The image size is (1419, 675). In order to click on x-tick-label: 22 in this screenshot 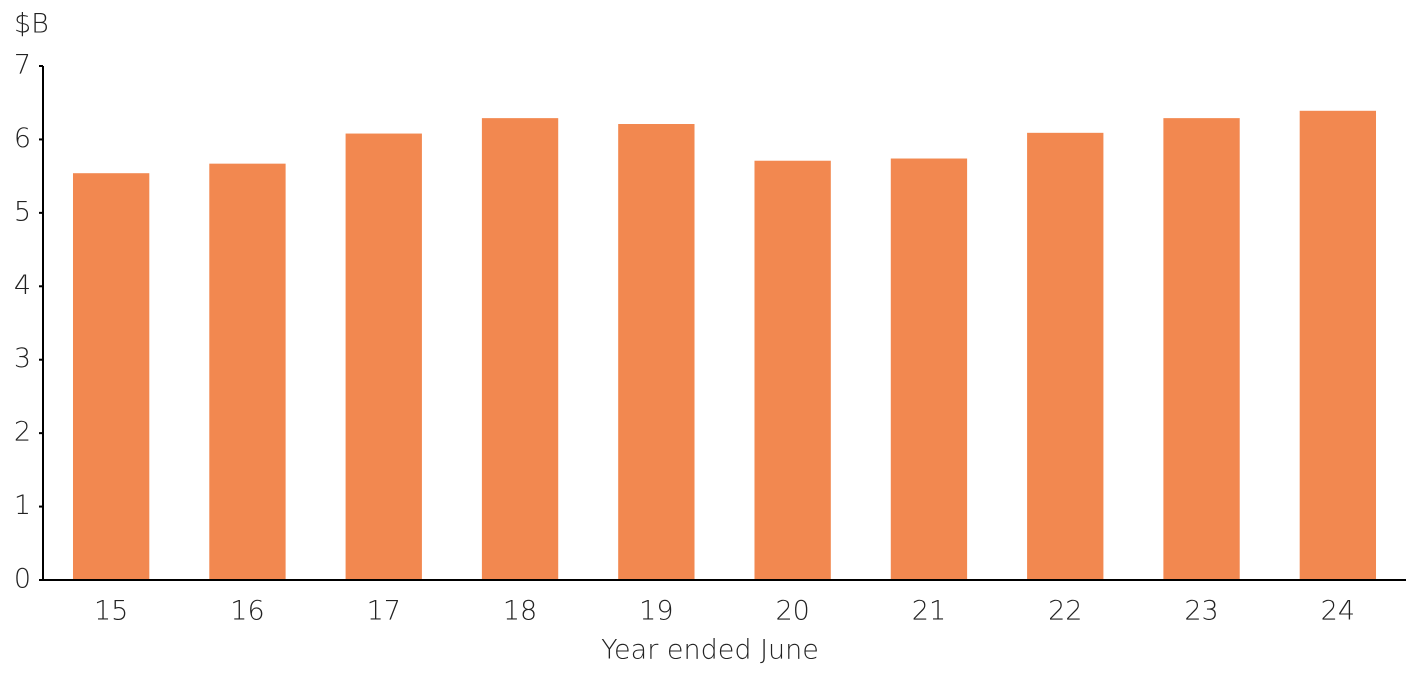, I will do `click(1065, 611)`.